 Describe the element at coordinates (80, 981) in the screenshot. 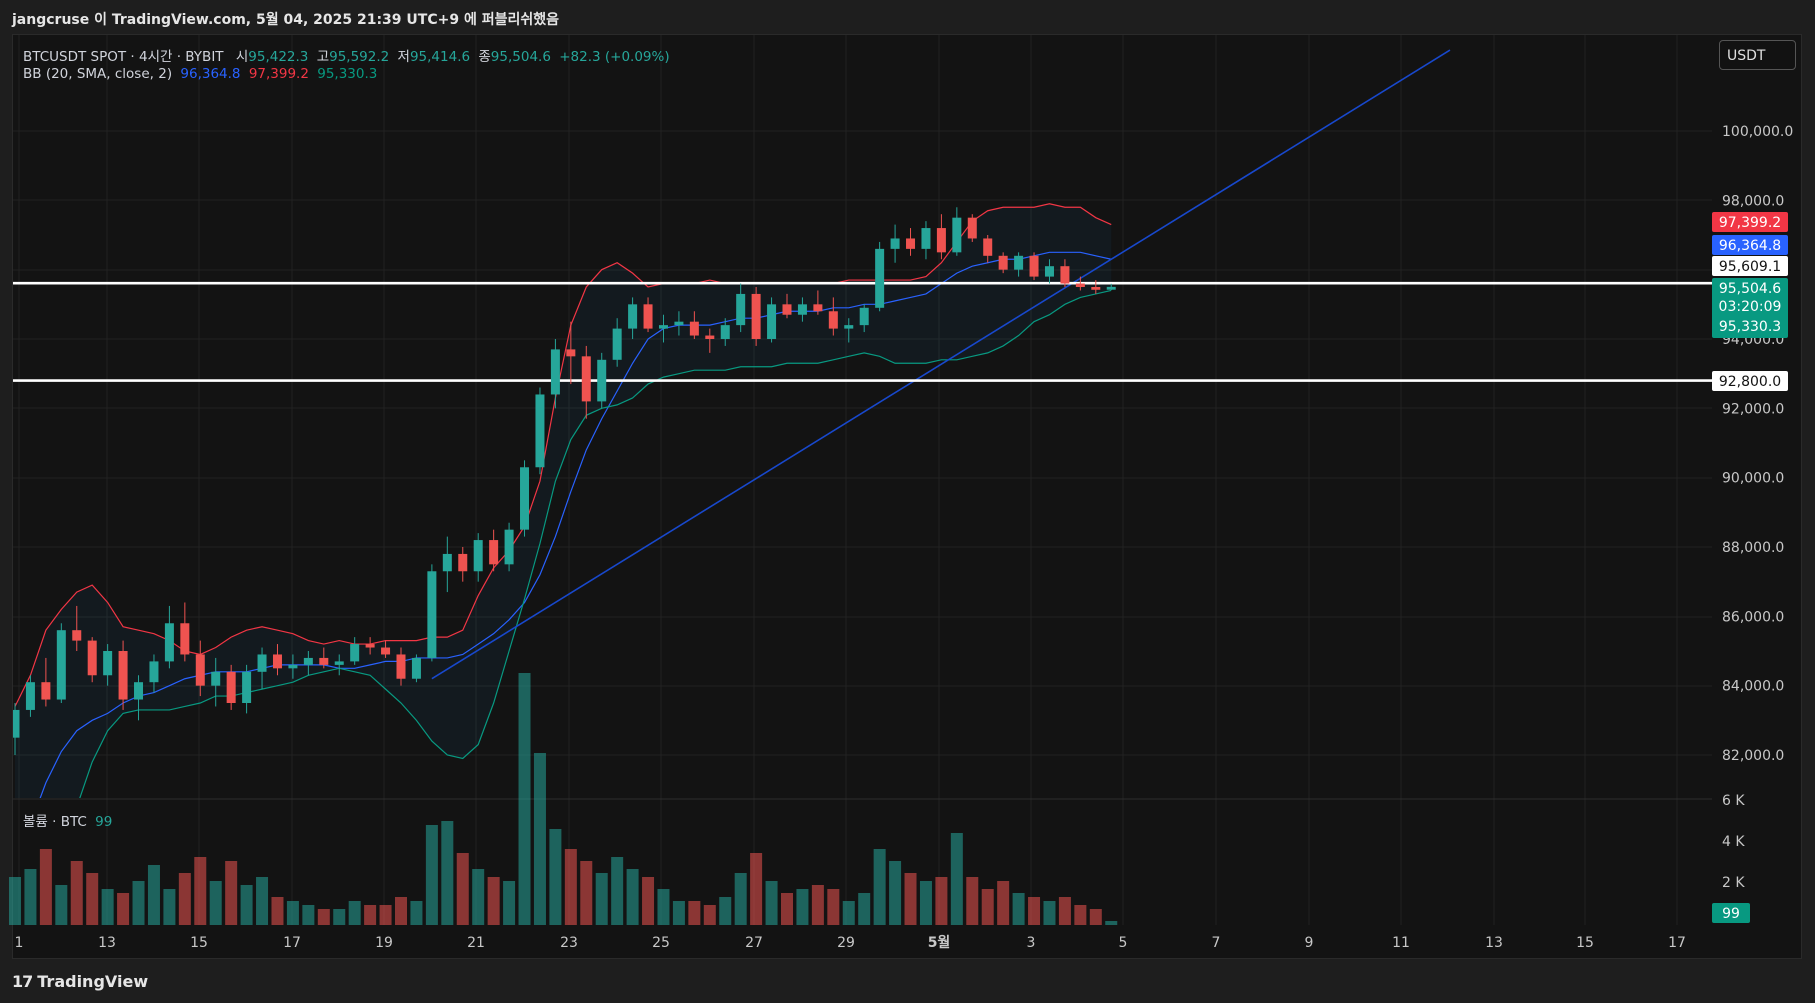

I see `tradingview-logo: 17 TradingView` at that location.